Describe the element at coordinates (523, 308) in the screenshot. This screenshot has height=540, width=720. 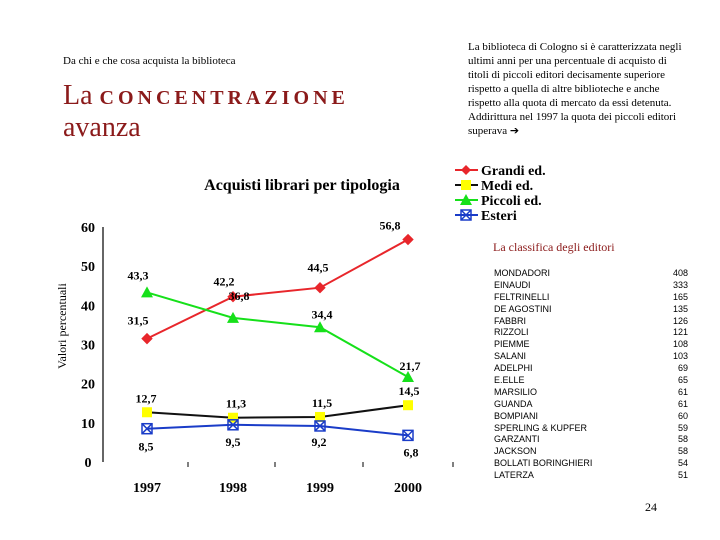
I see `publisher-name: DE AGOSTINI` at that location.